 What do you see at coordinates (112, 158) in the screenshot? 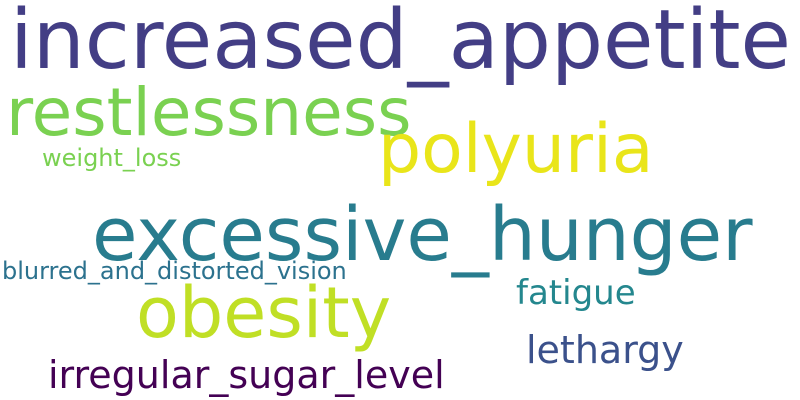
I see `word-weight-loss: weight_loss` at bounding box center [112, 158].